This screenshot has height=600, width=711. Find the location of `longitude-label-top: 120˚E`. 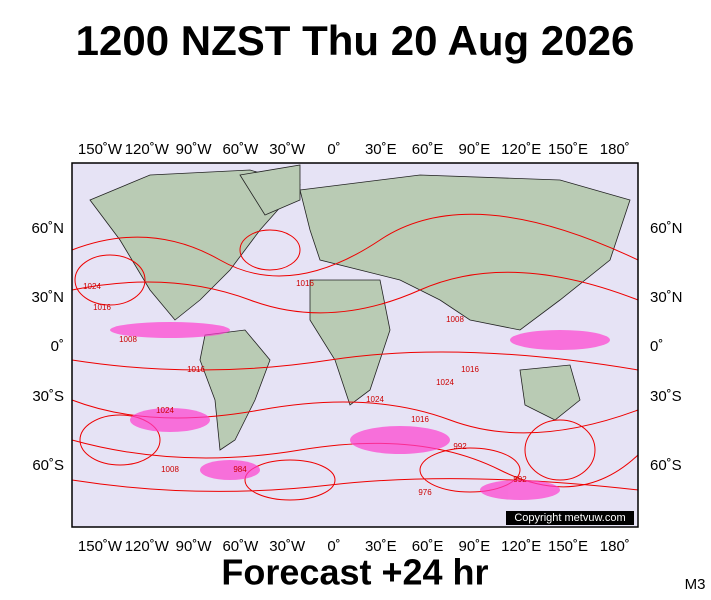

longitude-label-top: 120˚E is located at coordinates (521, 149).